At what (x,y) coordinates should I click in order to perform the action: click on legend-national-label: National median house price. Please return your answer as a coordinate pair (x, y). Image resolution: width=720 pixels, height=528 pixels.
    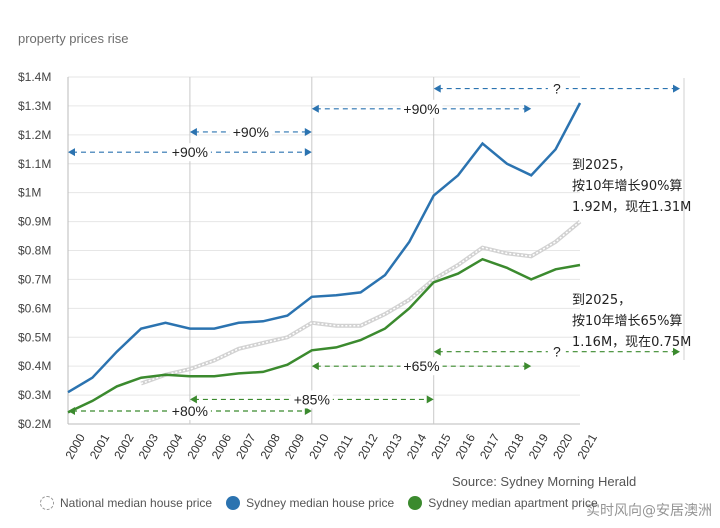
    Looking at the image, I should click on (136, 503).